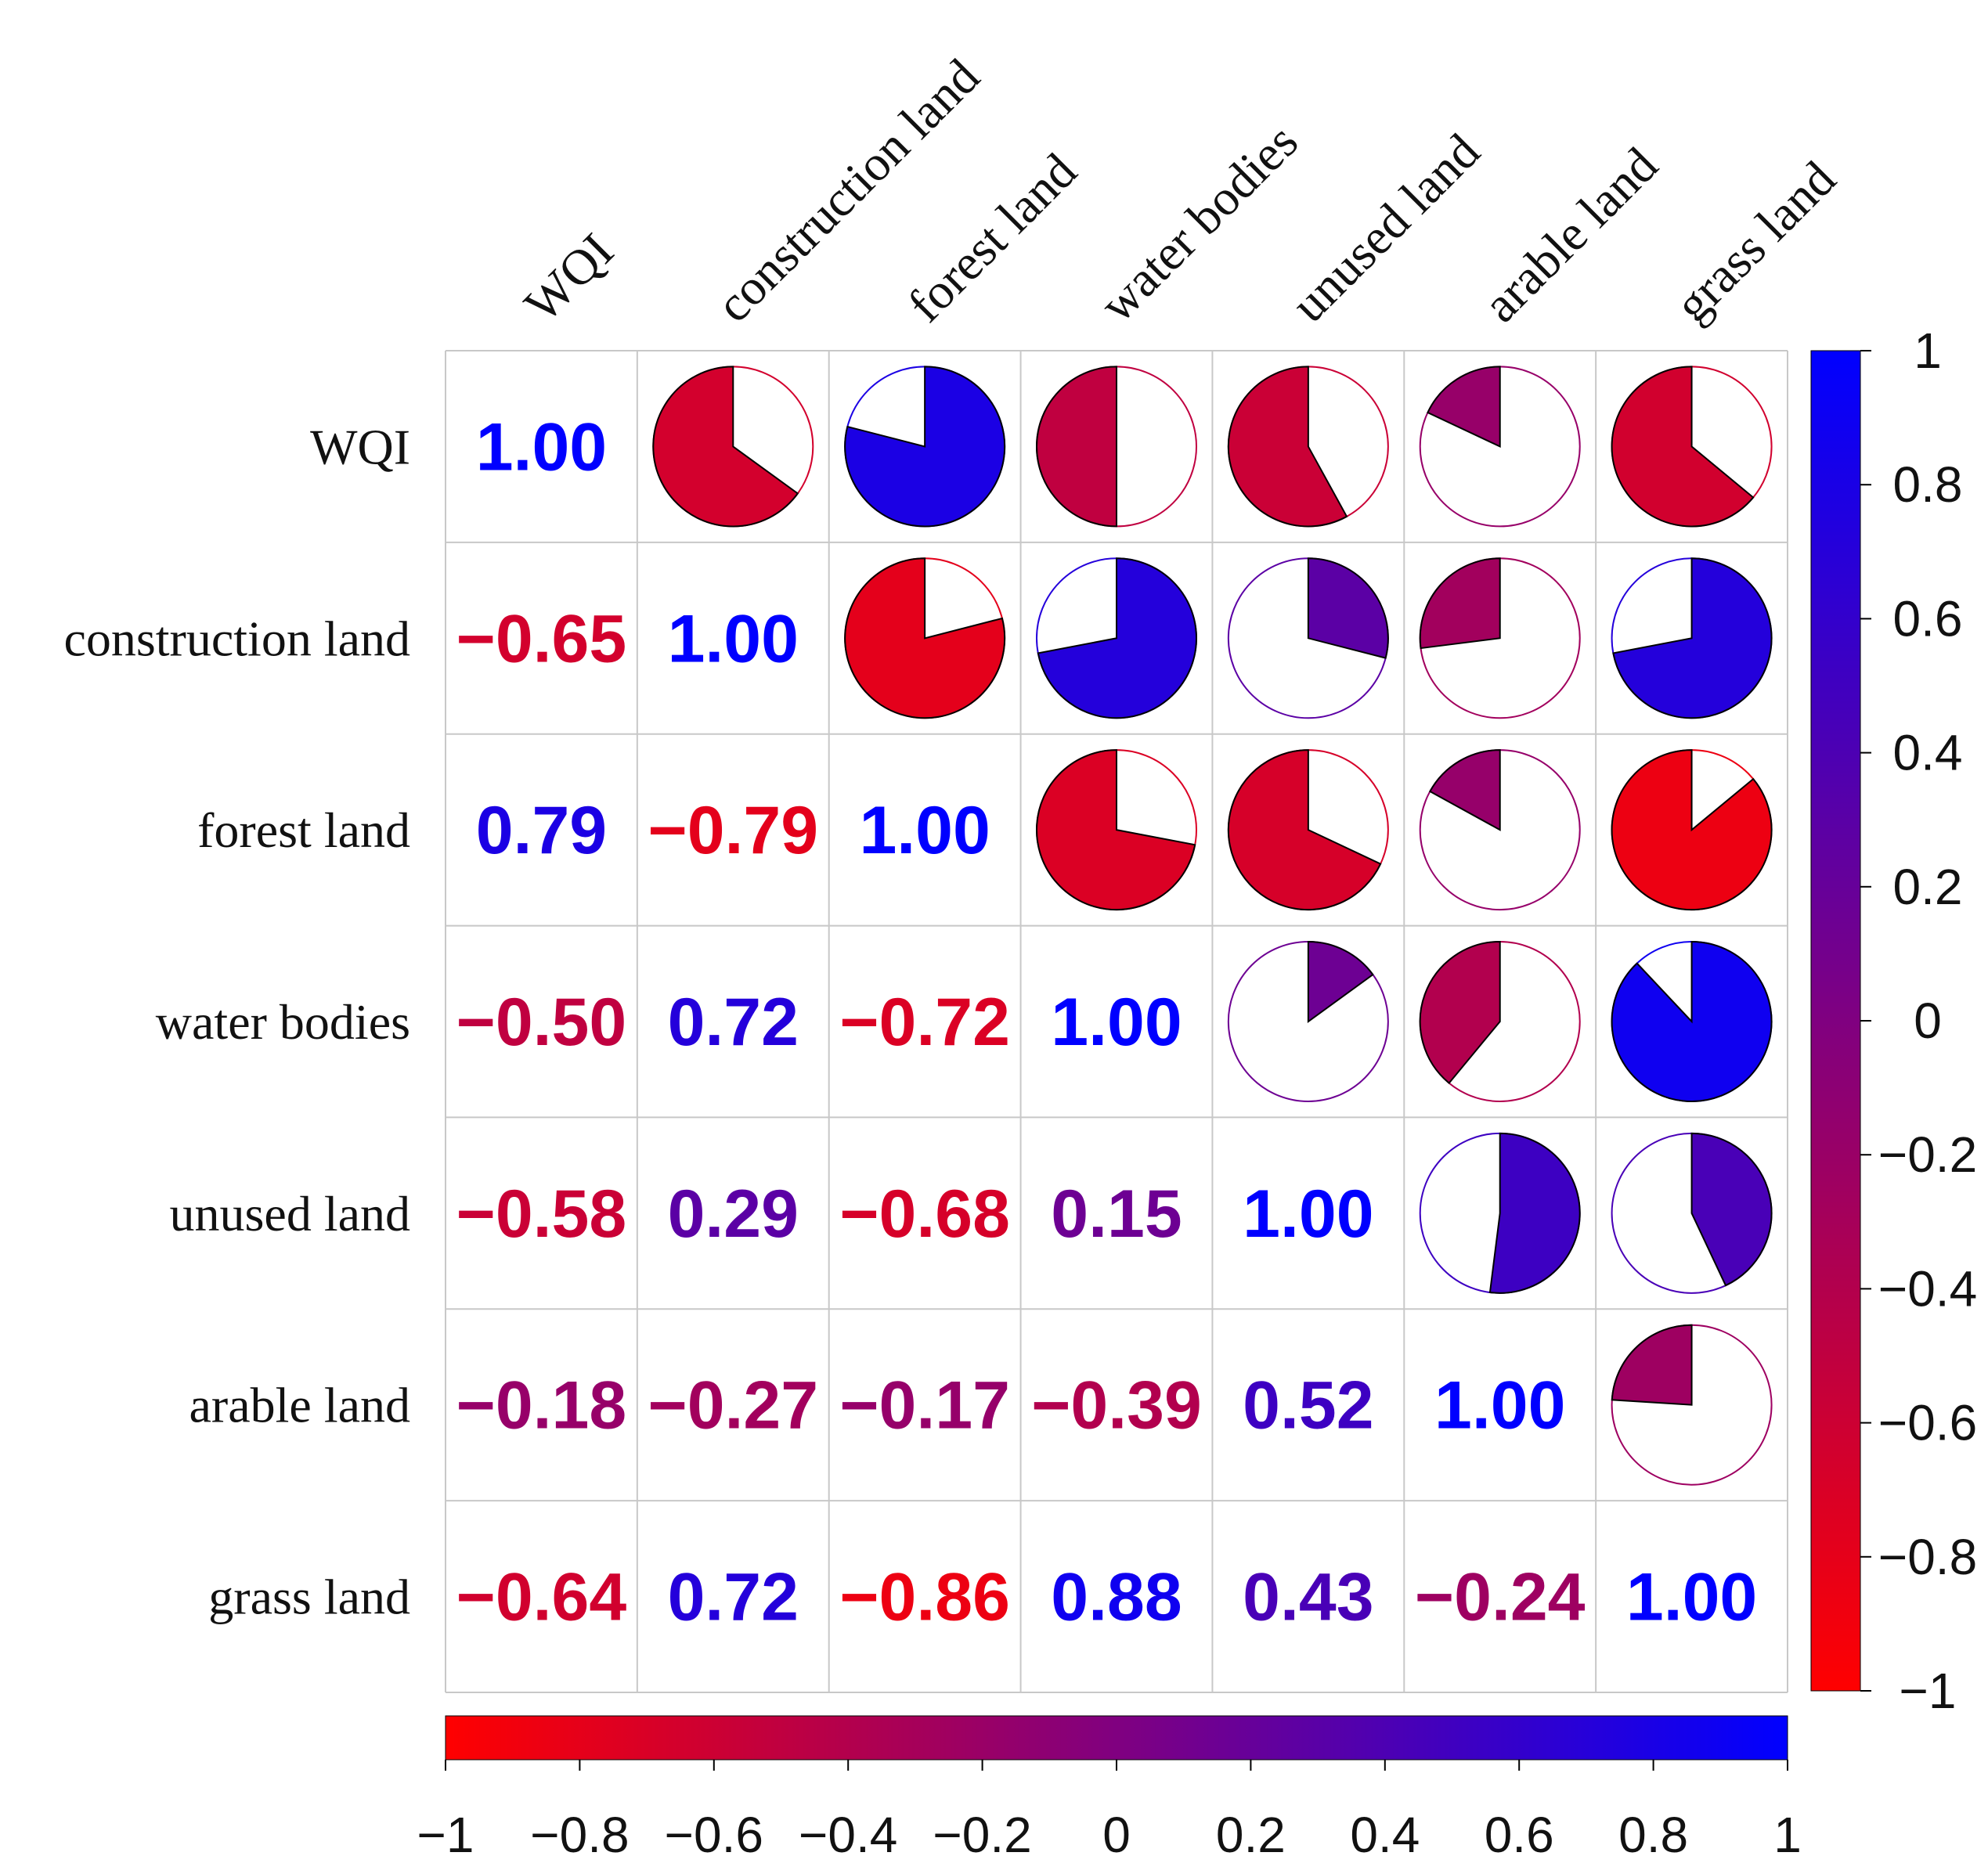  Describe the element at coordinates (1928, 1691) in the screenshot. I see `vertical-colorbar-tick-label: −1` at that location.